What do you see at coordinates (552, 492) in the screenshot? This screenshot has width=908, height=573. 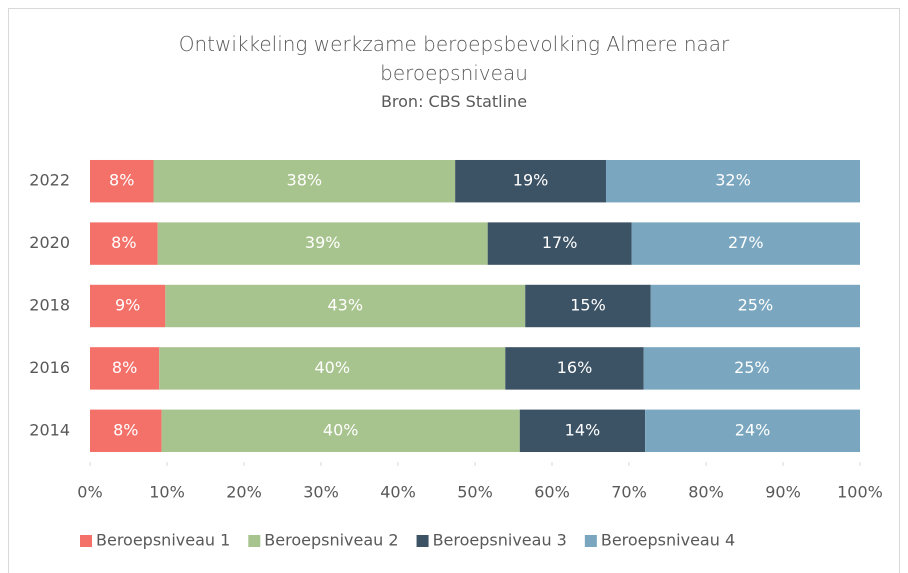 I see `x-tick-label: 60%` at bounding box center [552, 492].